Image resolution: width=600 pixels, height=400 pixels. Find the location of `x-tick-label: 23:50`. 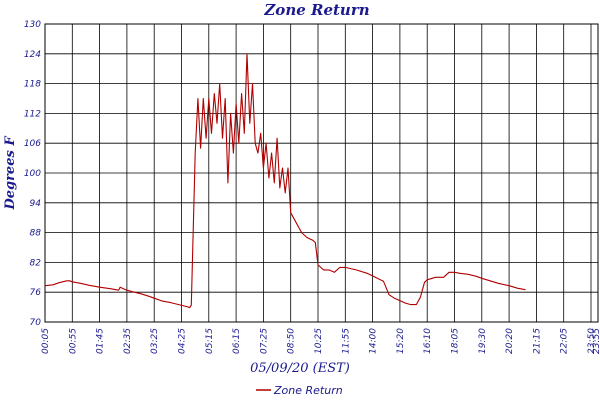

x-tick-label: 23:50 is located at coordinates (592, 341).